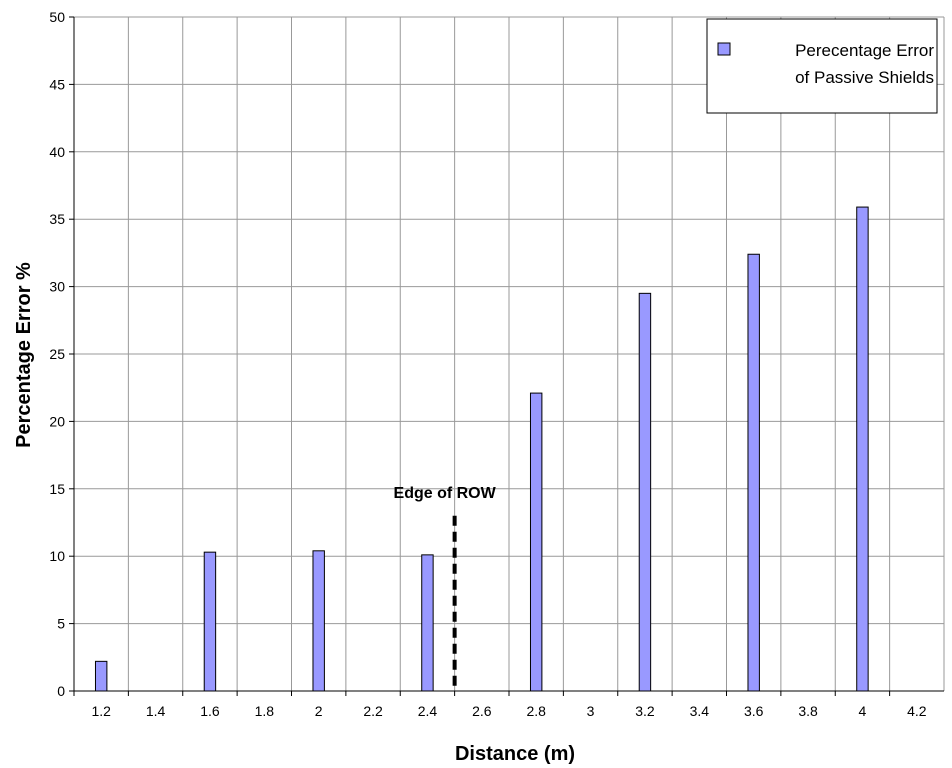  What do you see at coordinates (61, 624) in the screenshot?
I see `y-tick-label: 5` at bounding box center [61, 624].